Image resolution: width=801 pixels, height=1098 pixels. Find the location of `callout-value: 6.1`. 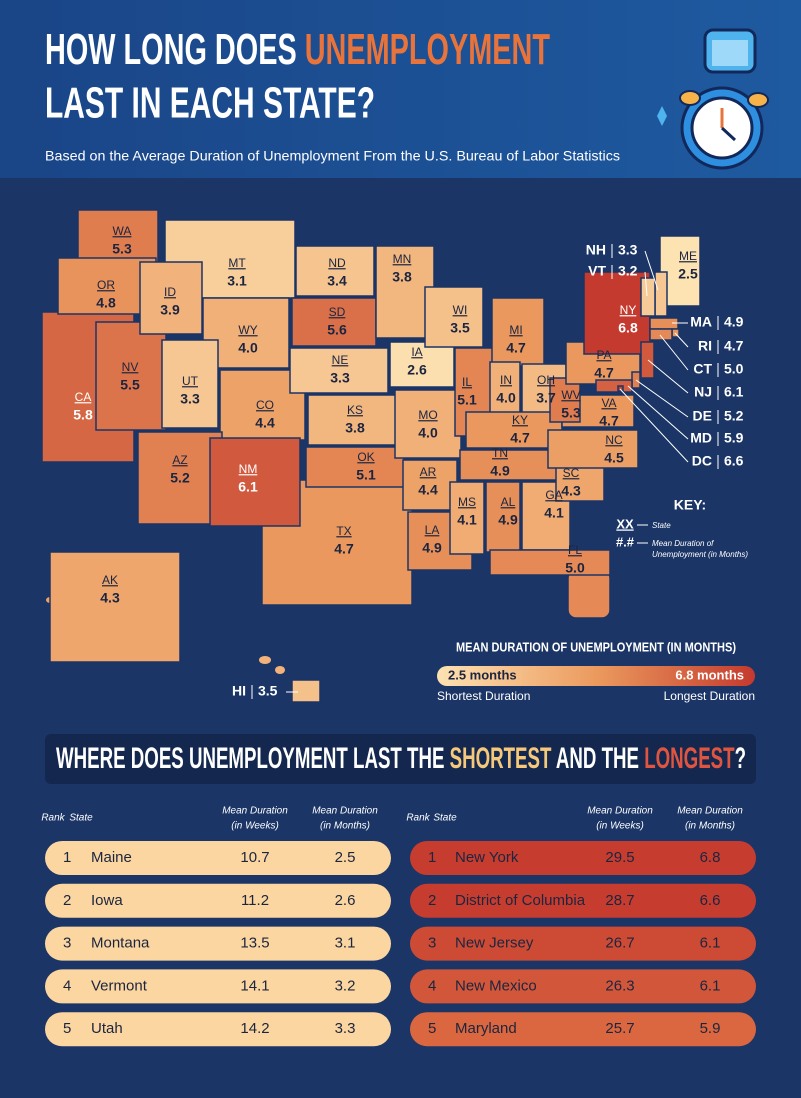

callout-value: 6.1 is located at coordinates (734, 392).